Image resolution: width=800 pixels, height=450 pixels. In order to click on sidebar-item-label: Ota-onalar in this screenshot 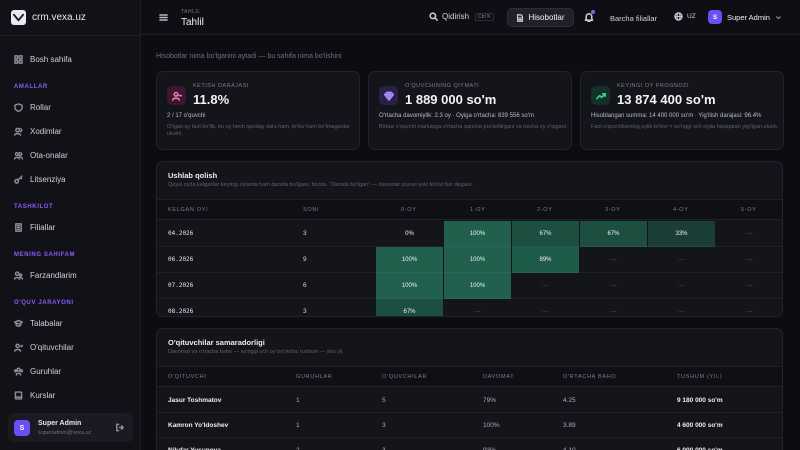, I will do `click(49, 155)`.